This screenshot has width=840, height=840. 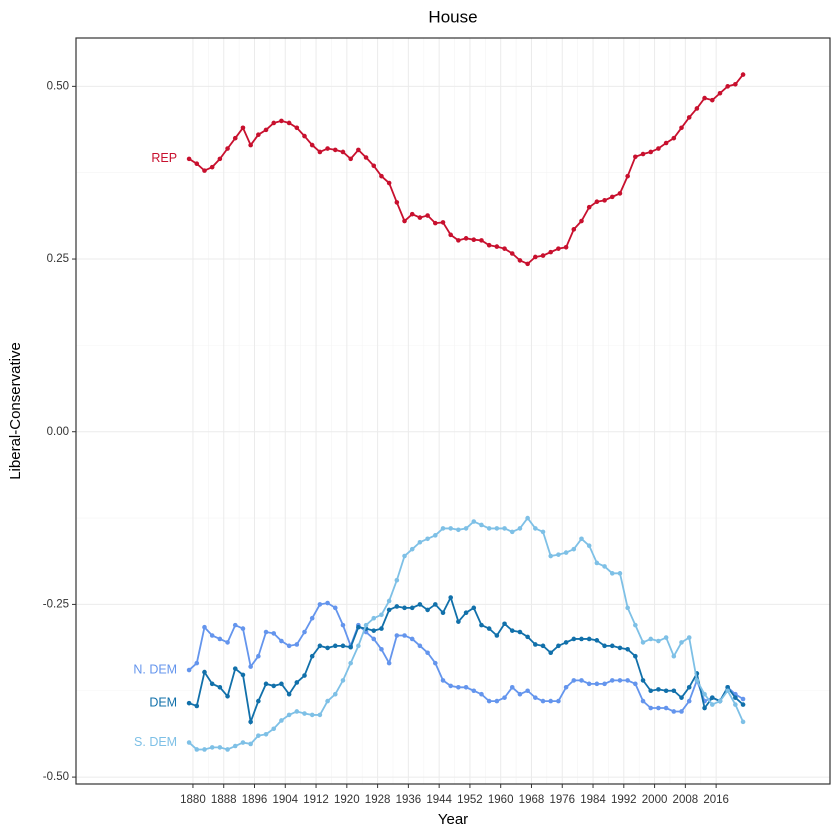 I want to click on series-label: N. DEM, so click(x=155, y=669).